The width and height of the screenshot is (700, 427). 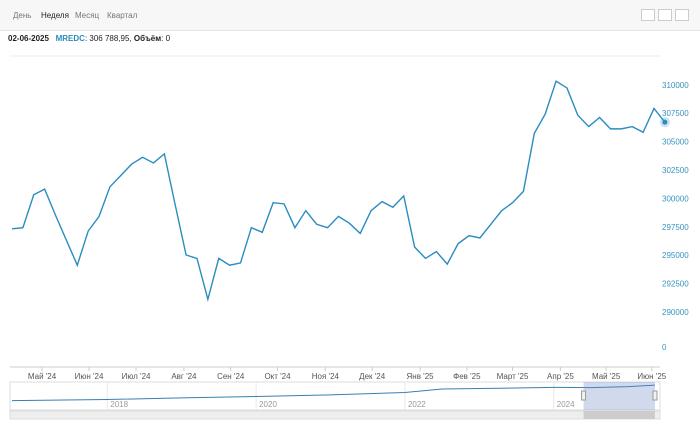 I want to click on volume-name: Объём, so click(x=147, y=38).